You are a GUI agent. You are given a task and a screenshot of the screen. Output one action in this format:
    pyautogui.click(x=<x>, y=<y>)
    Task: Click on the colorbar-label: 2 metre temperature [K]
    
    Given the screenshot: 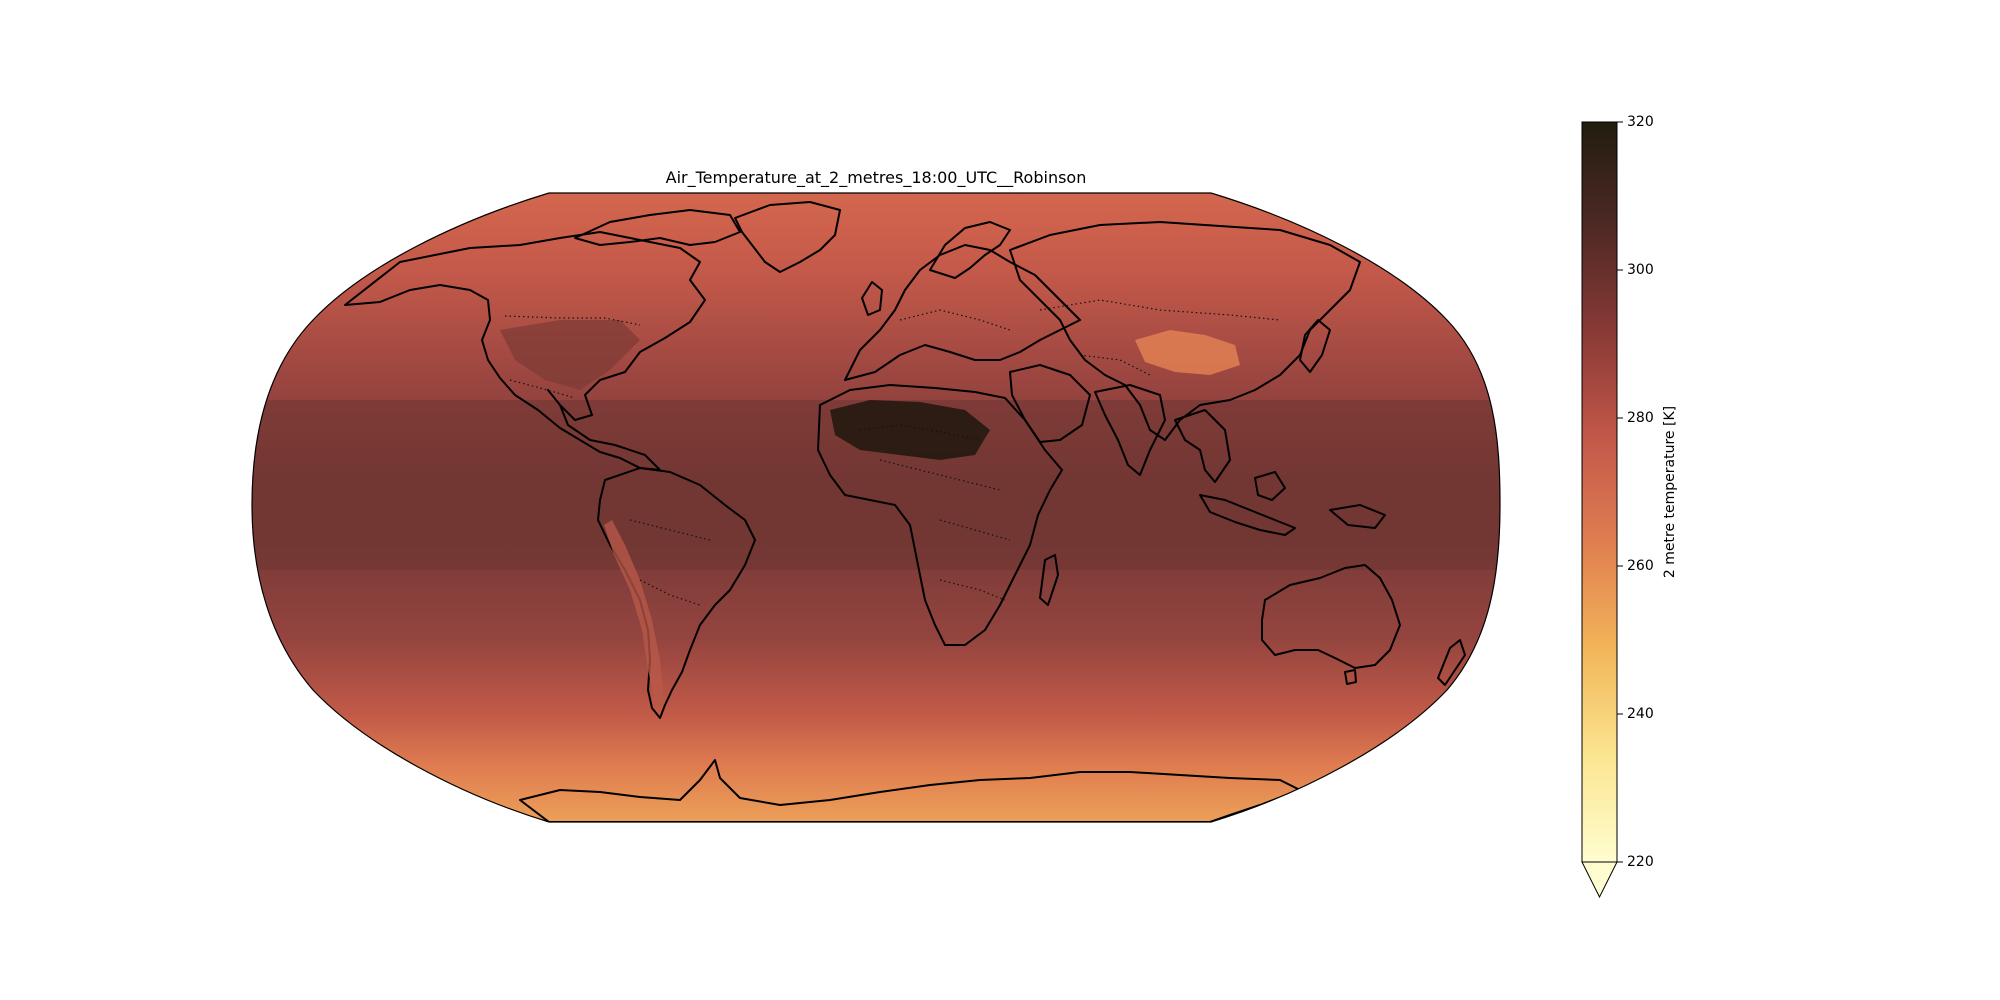 What is the action you would take?
    pyautogui.click(x=1670, y=492)
    